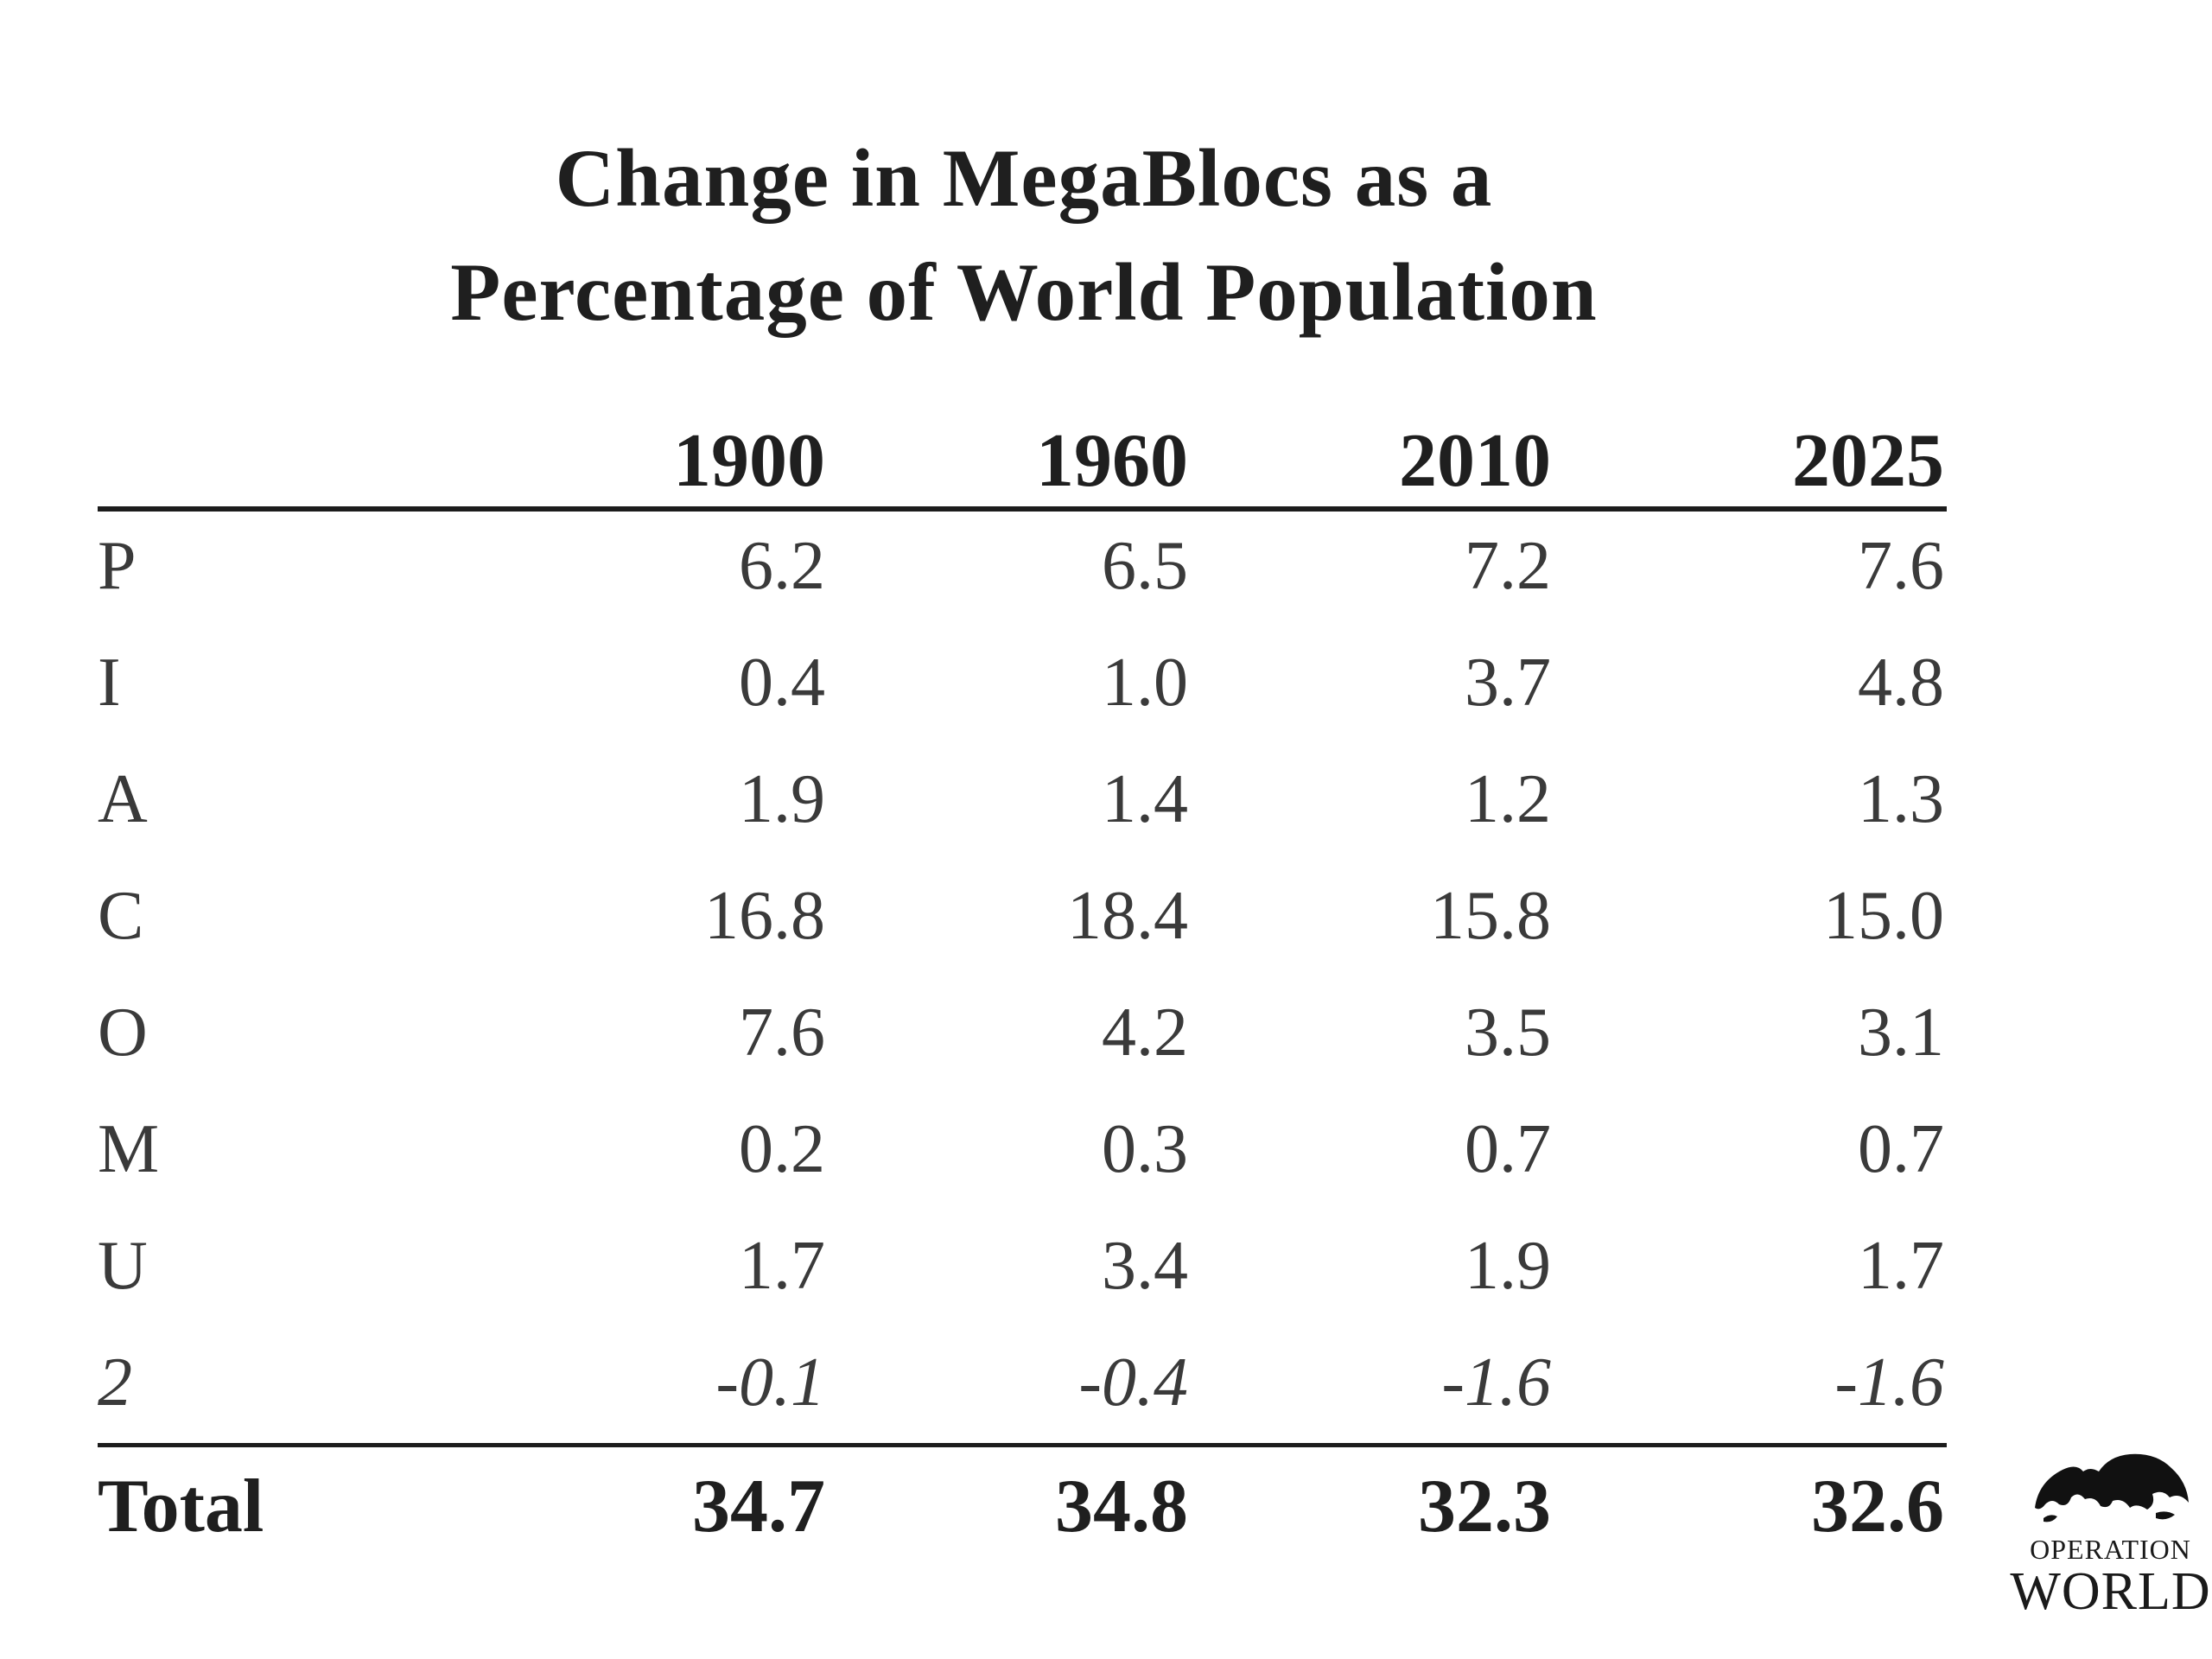  I want to click on table-cell-1900: 1.7, so click(782, 1266).